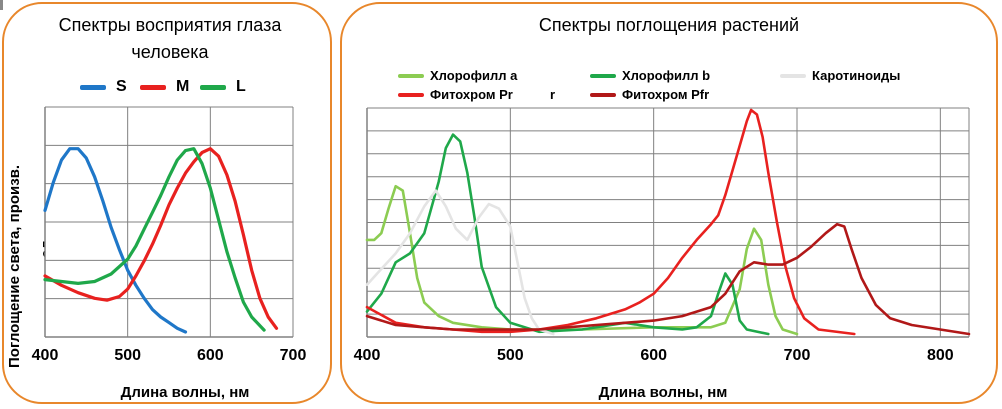  What do you see at coordinates (653, 355) in the screenshot?
I see `plant-x-tick-label: 600` at bounding box center [653, 355].